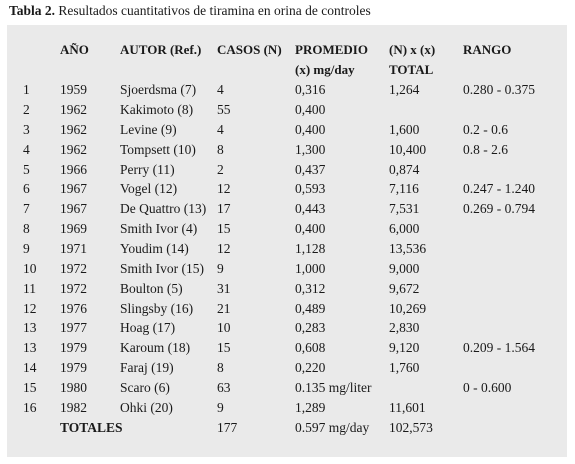 Image resolution: width=575 pixels, height=464 pixels. What do you see at coordinates (220, 149) in the screenshot?
I see `cell-cases: 8` at bounding box center [220, 149].